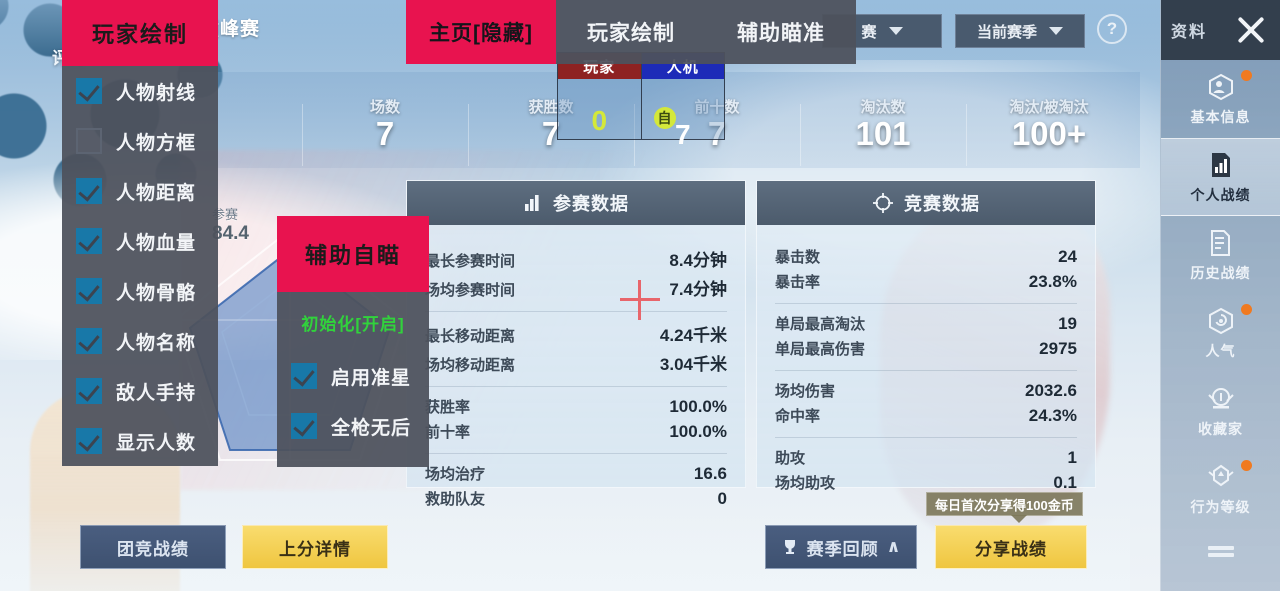 Image resolution: width=1280 pixels, height=591 pixels. What do you see at coordinates (1072, 457) in the screenshot?
I see `row-value: 1` at bounding box center [1072, 457].